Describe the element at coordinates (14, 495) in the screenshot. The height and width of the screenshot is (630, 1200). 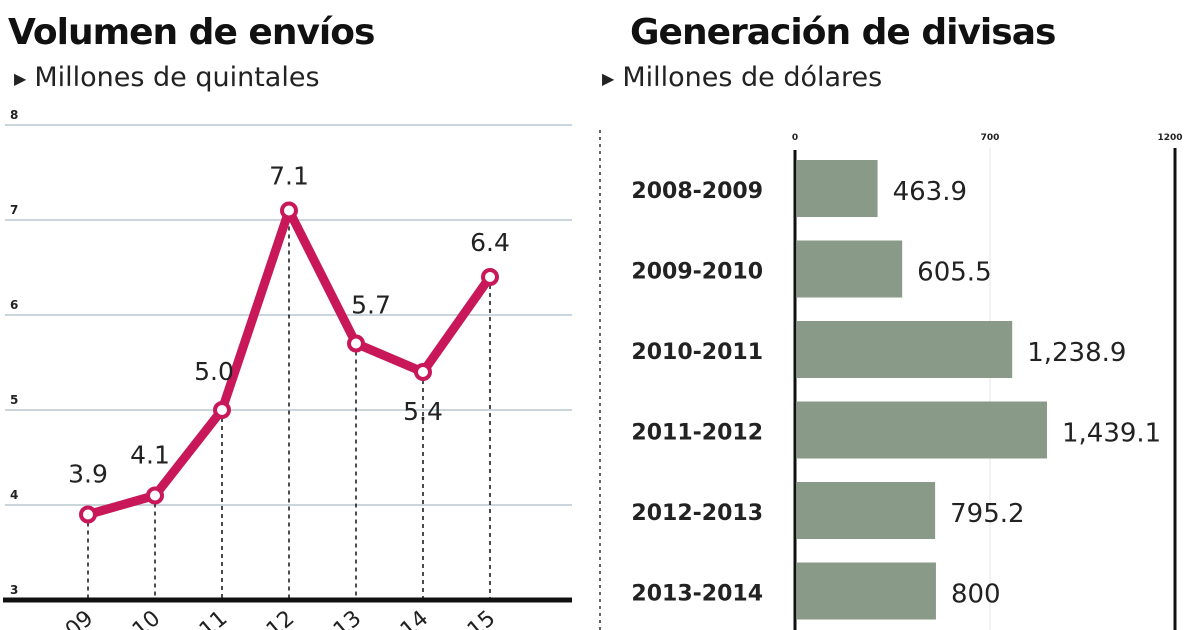
I see `y-tick-label: 4` at that location.